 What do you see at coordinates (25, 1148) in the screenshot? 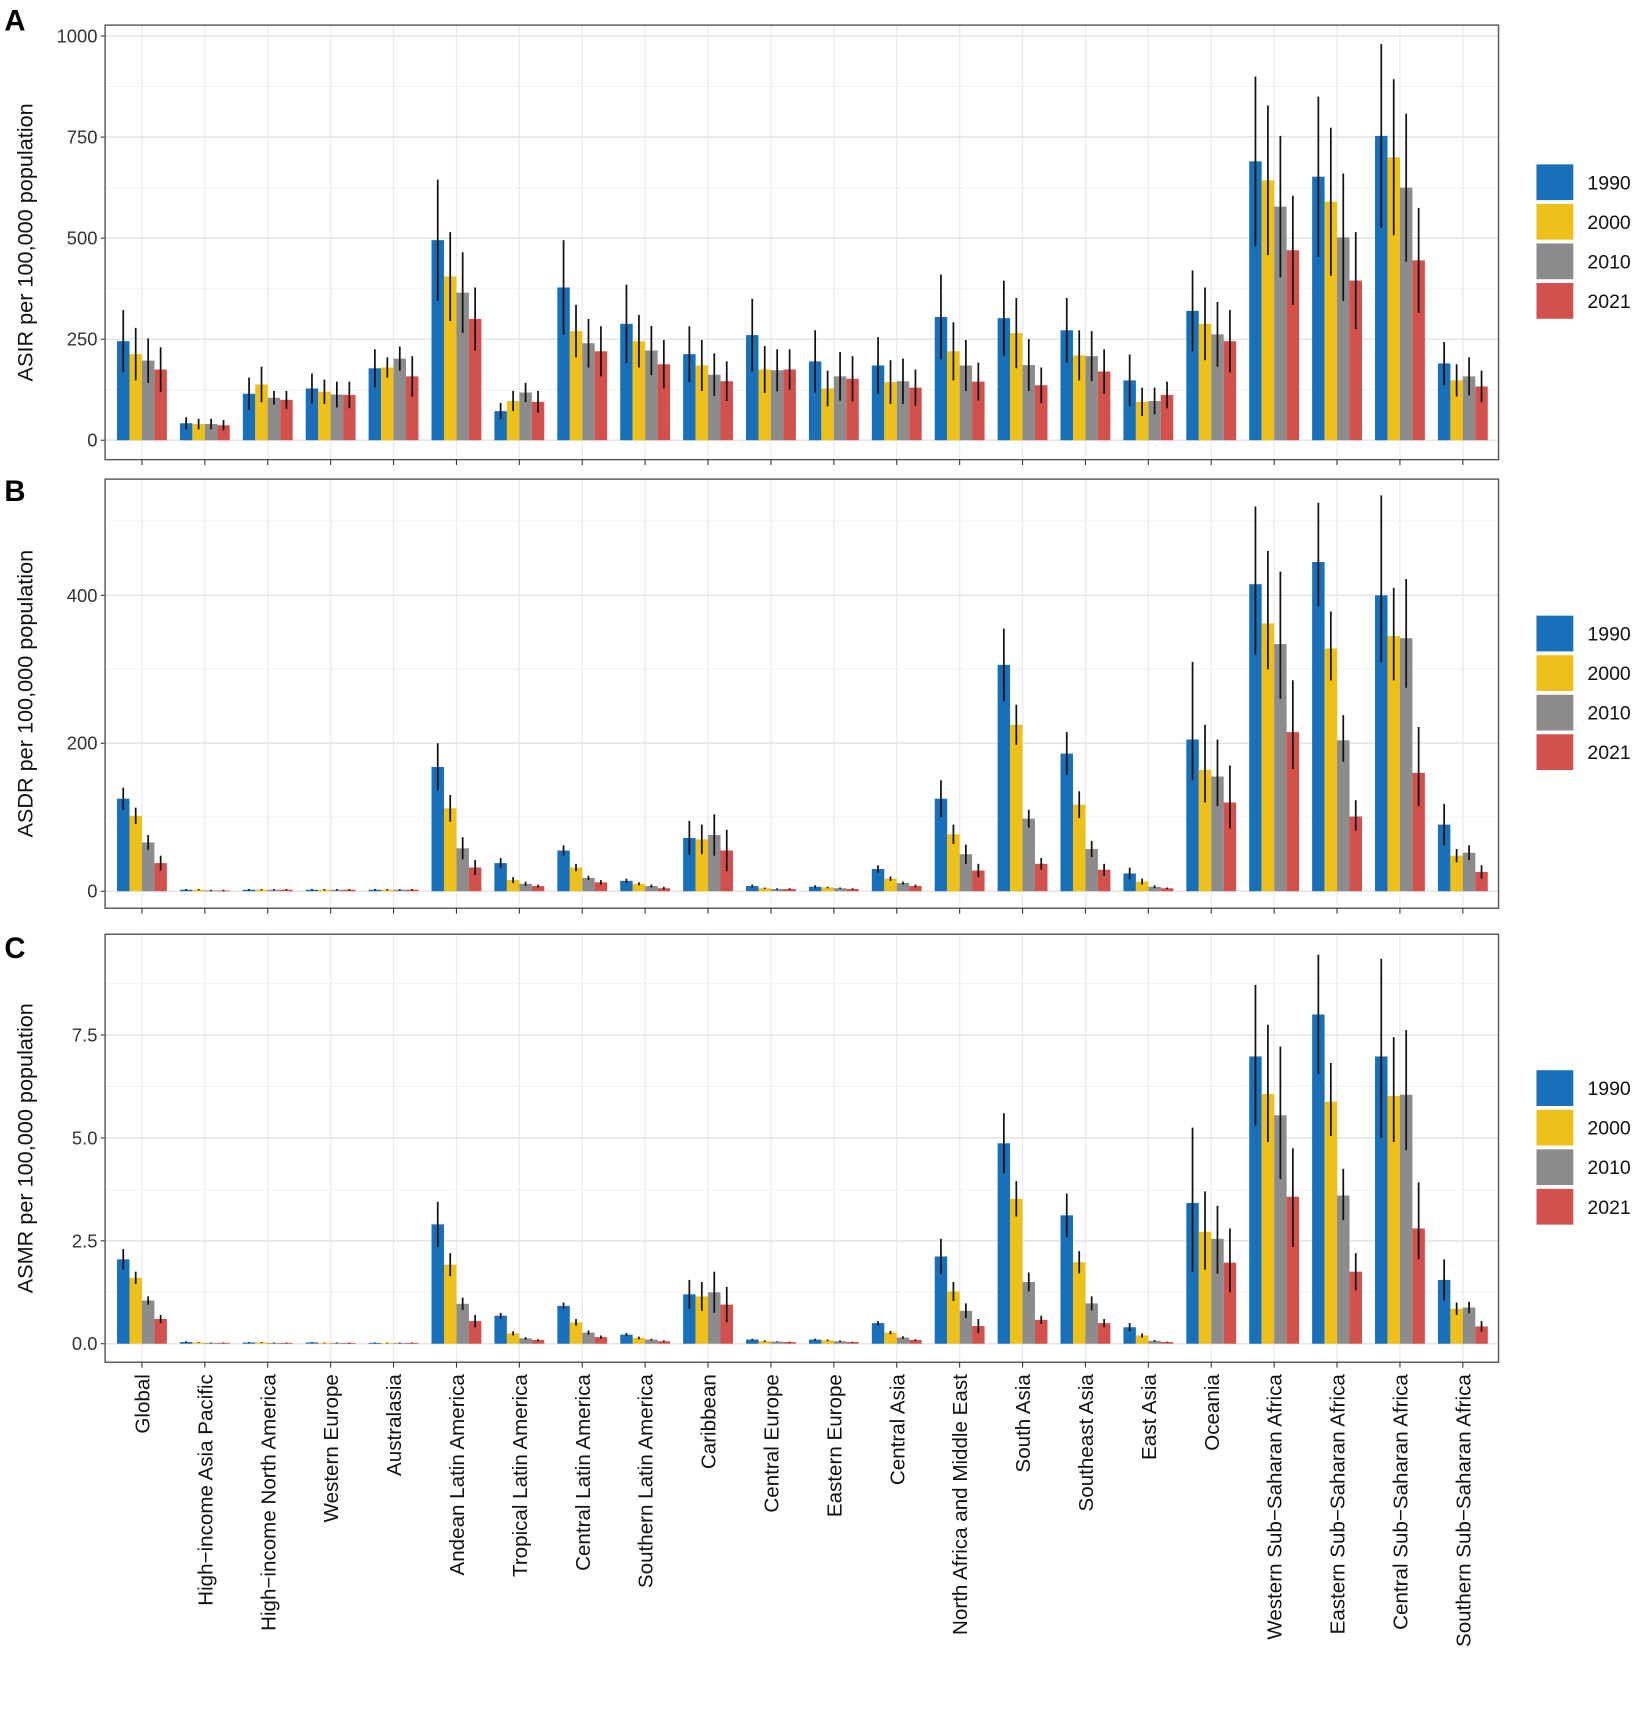
I see `y-axis-title: ASMR per 100,000 population` at bounding box center [25, 1148].